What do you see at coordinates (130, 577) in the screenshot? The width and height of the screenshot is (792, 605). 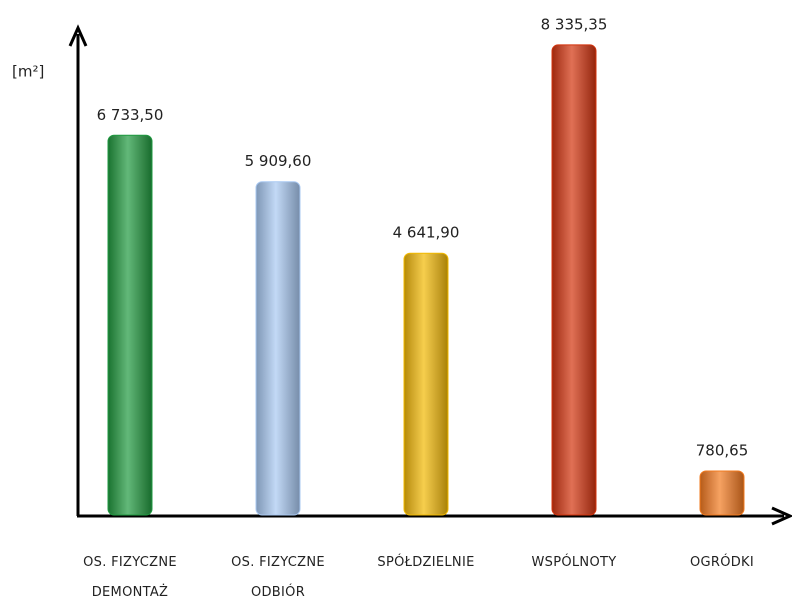 I see `x-tick-label: OS. FIZYCZNE DEMONTAŻ` at bounding box center [130, 577].